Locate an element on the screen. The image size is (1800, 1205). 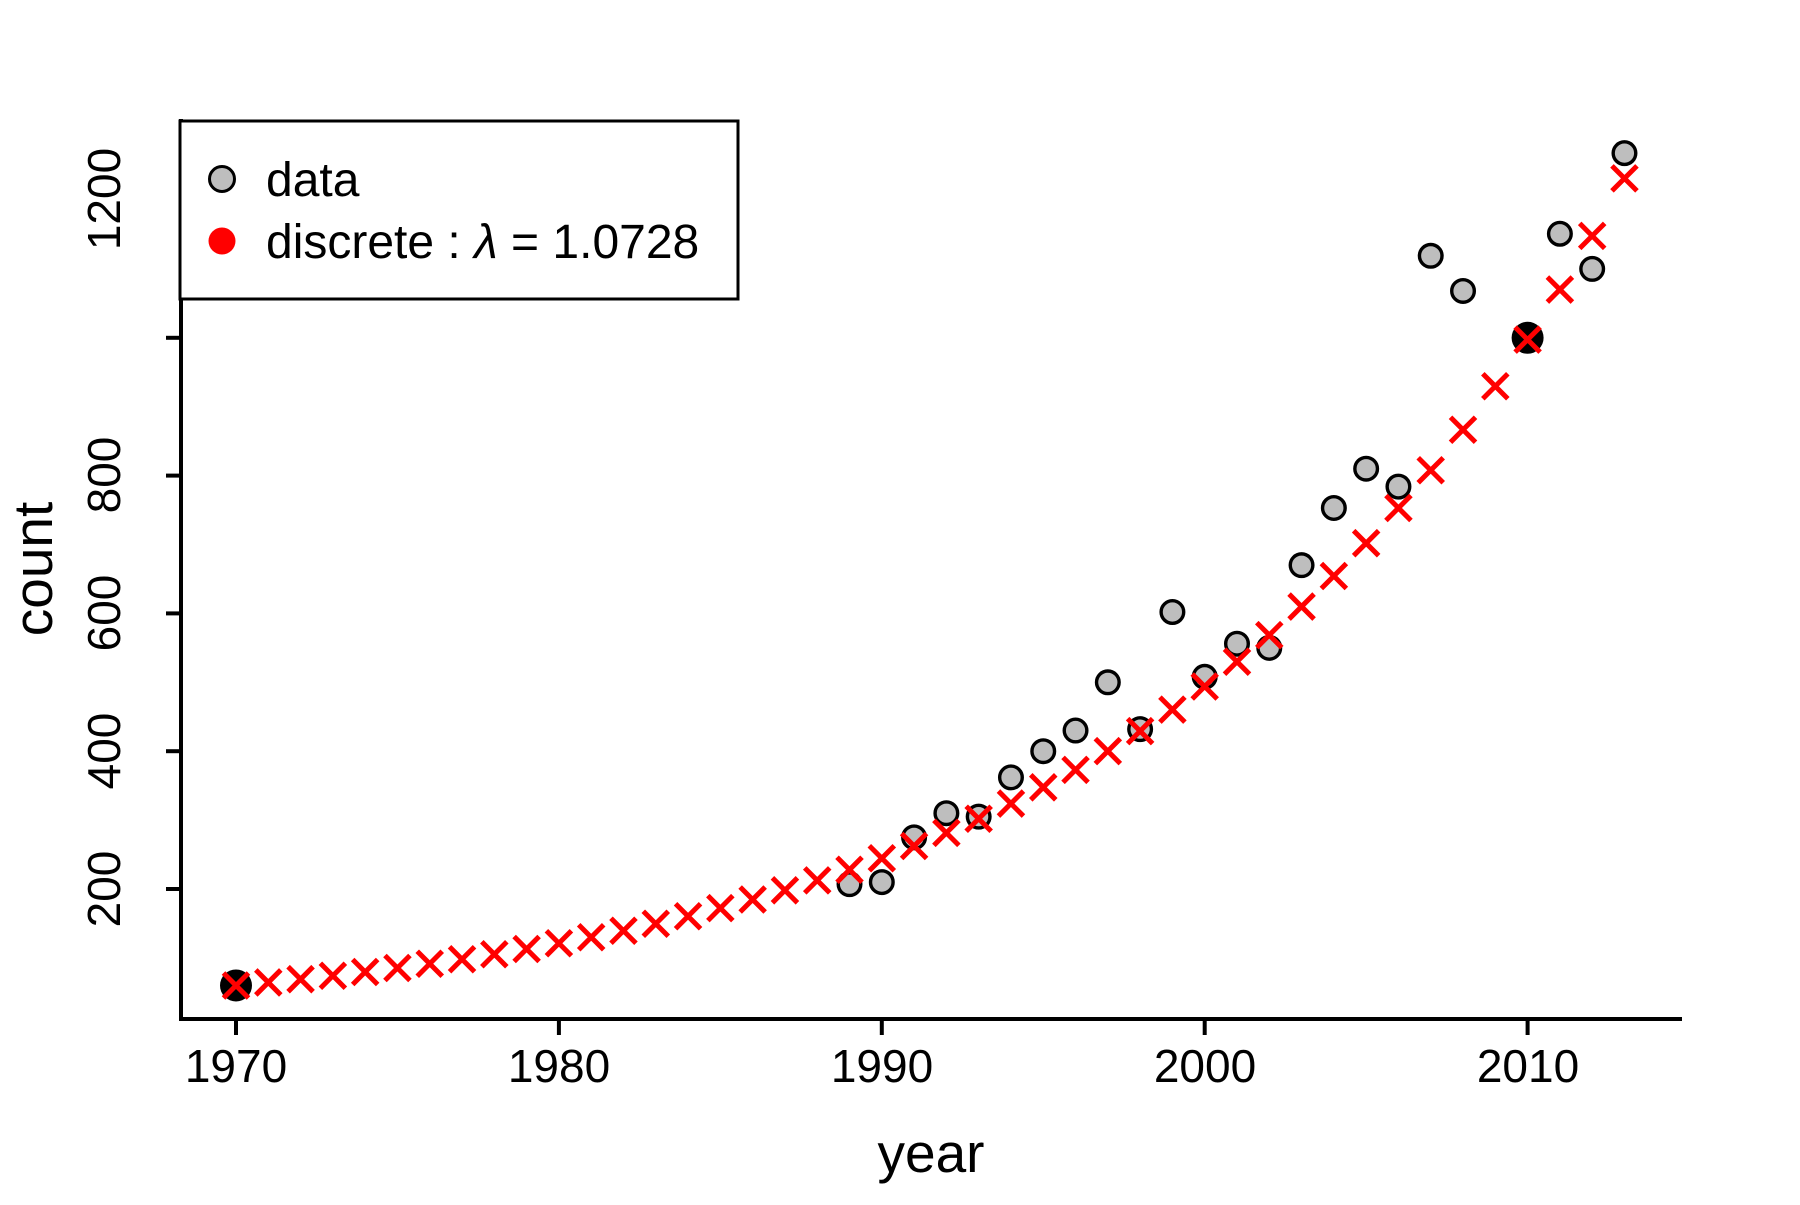
y-tick-label-600: 600 is located at coordinates (104, 613).